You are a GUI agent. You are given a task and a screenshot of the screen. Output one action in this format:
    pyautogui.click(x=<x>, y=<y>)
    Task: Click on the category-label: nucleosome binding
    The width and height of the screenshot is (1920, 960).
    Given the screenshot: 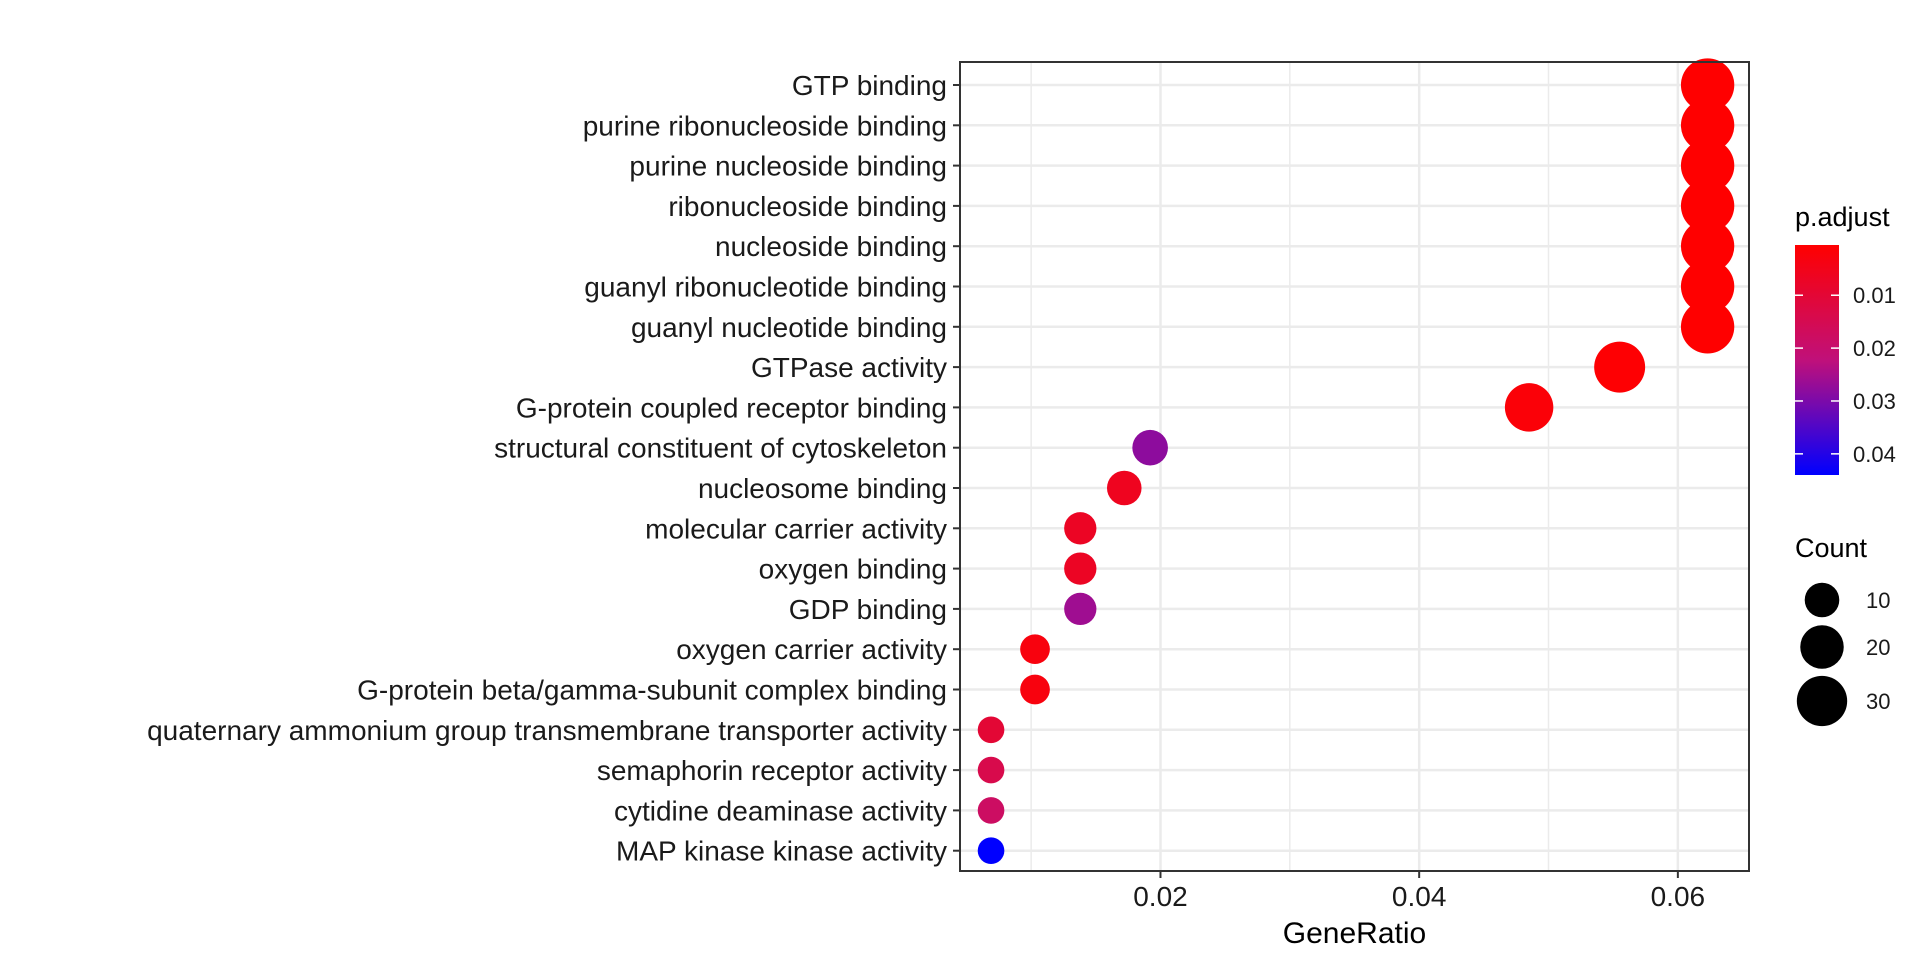 What is the action you would take?
    pyautogui.click(x=822, y=488)
    